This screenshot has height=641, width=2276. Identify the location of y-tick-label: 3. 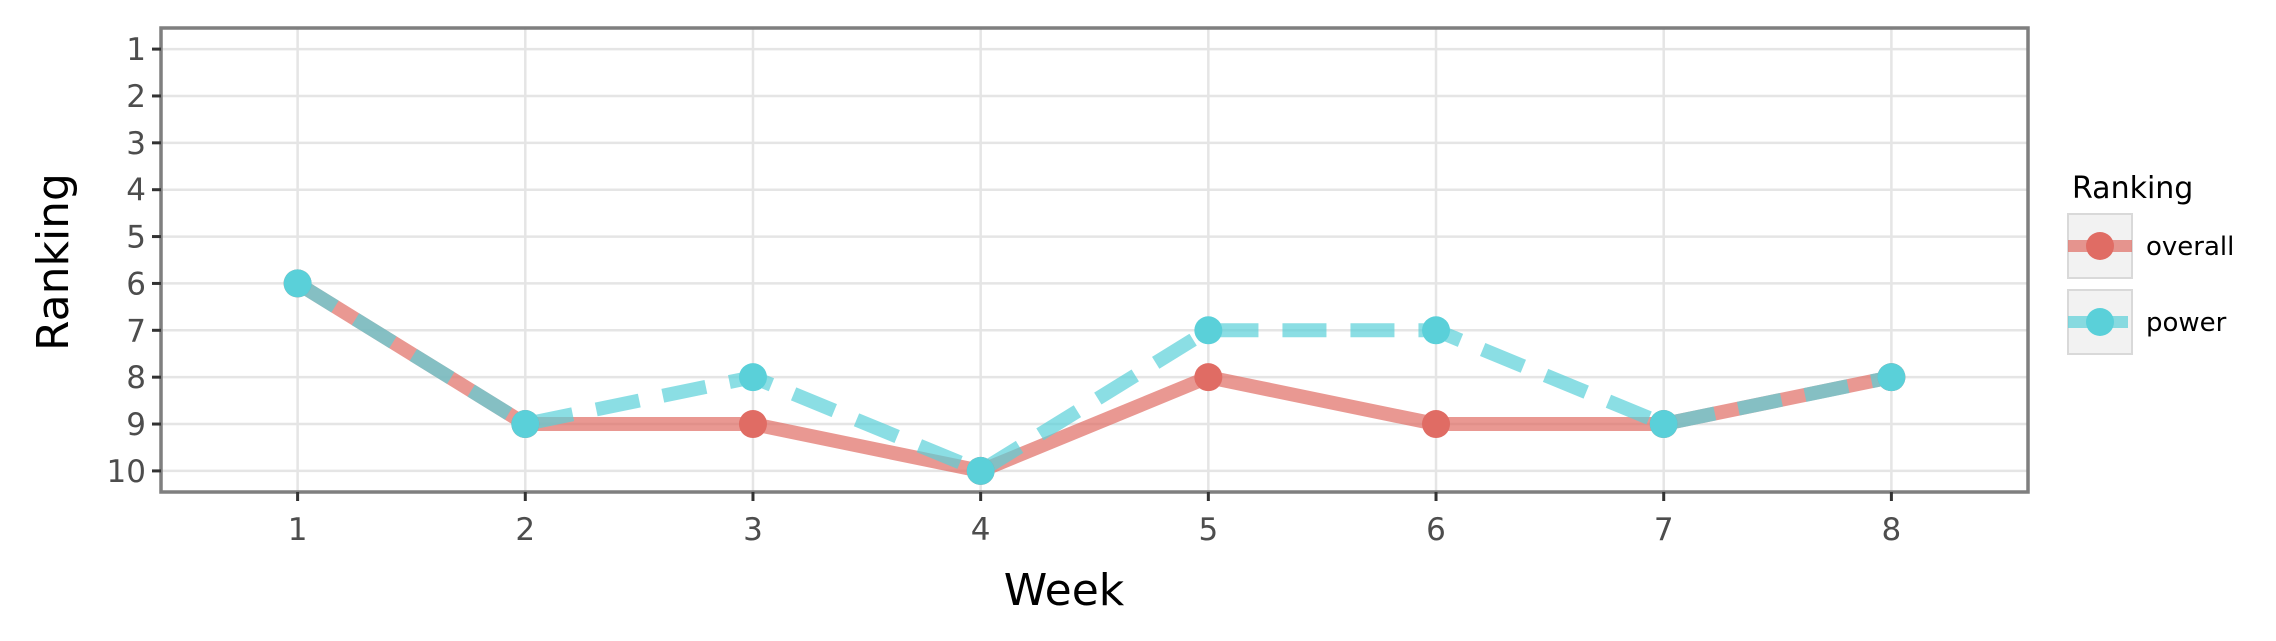
(136, 144).